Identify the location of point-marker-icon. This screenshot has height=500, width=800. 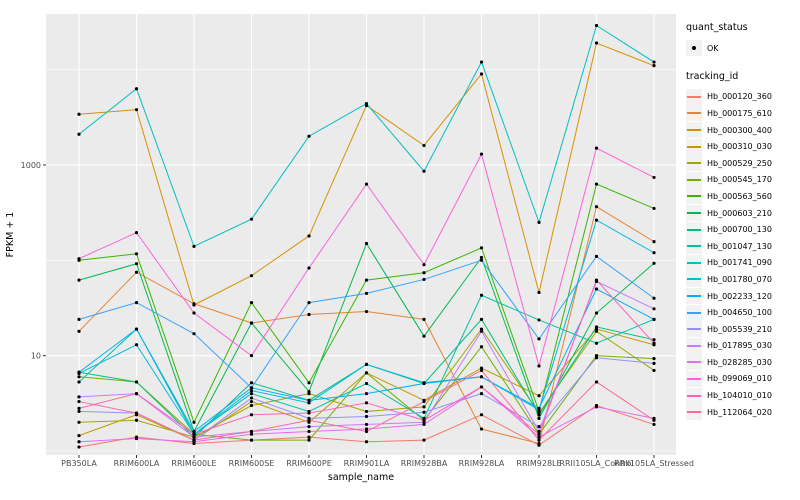
(694, 48).